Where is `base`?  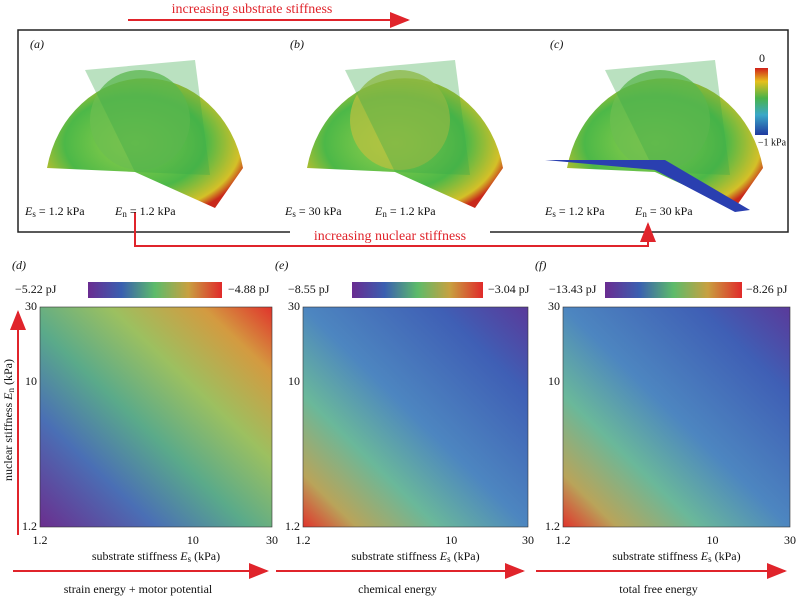 base is located at coordinates (647, 186).